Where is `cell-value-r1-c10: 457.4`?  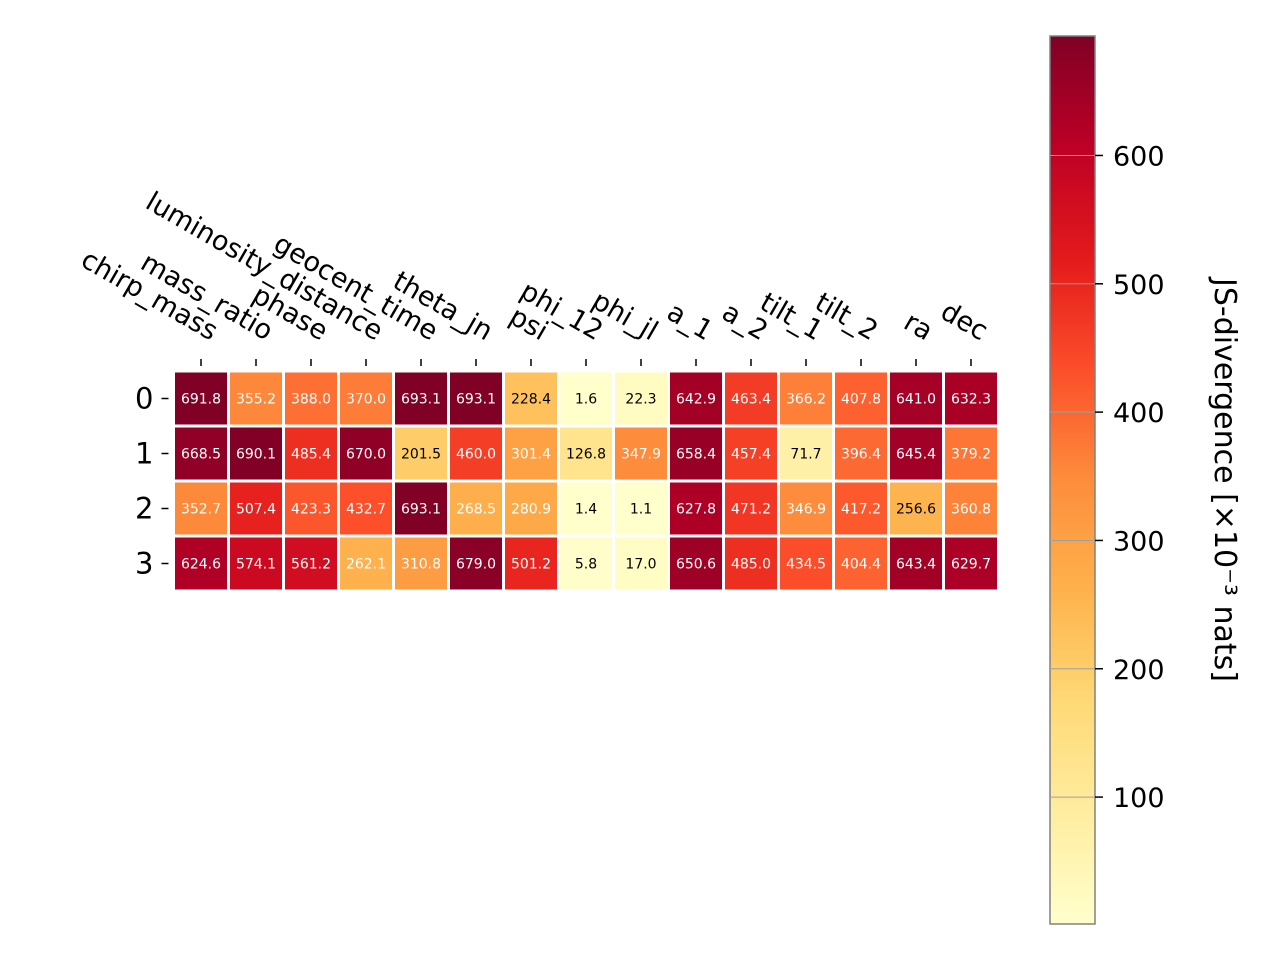
cell-value-r1-c10: 457.4 is located at coordinates (751, 455).